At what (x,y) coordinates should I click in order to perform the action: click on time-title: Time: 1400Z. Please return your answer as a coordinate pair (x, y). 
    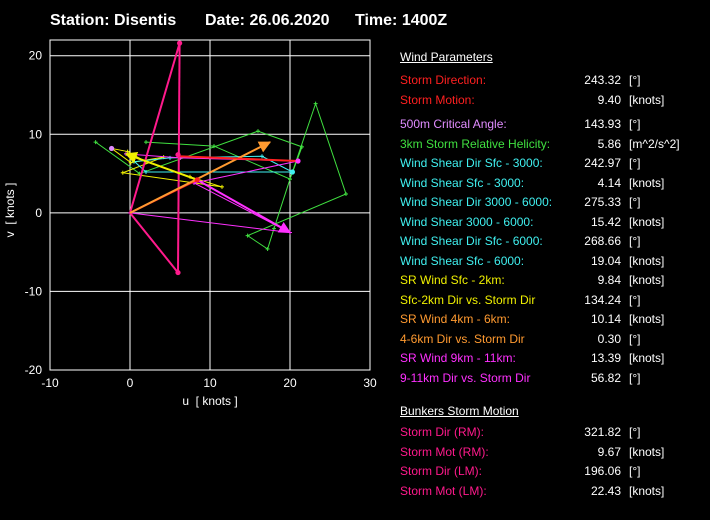
    Looking at the image, I should click on (401, 20).